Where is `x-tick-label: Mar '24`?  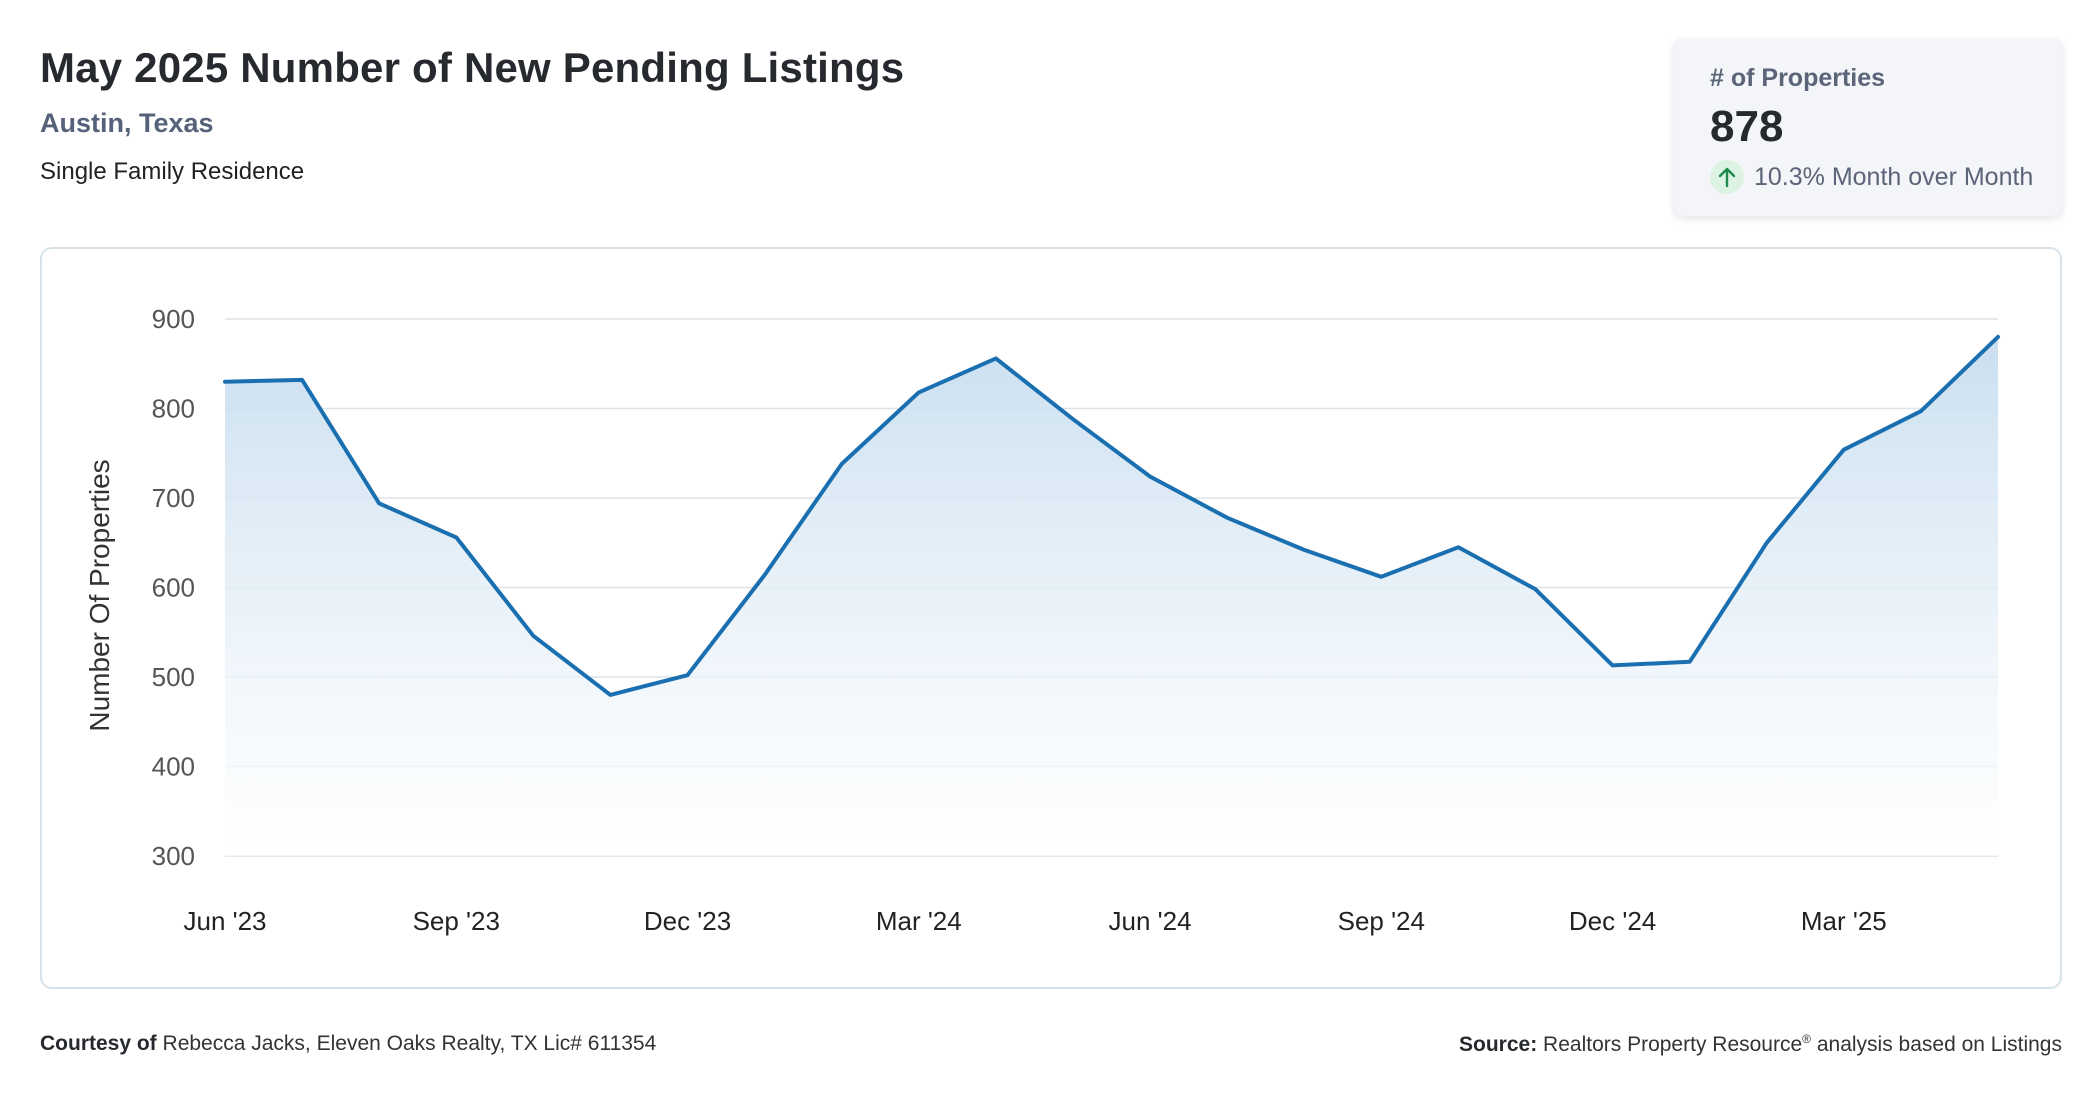 x-tick-label: Mar '24 is located at coordinates (919, 921).